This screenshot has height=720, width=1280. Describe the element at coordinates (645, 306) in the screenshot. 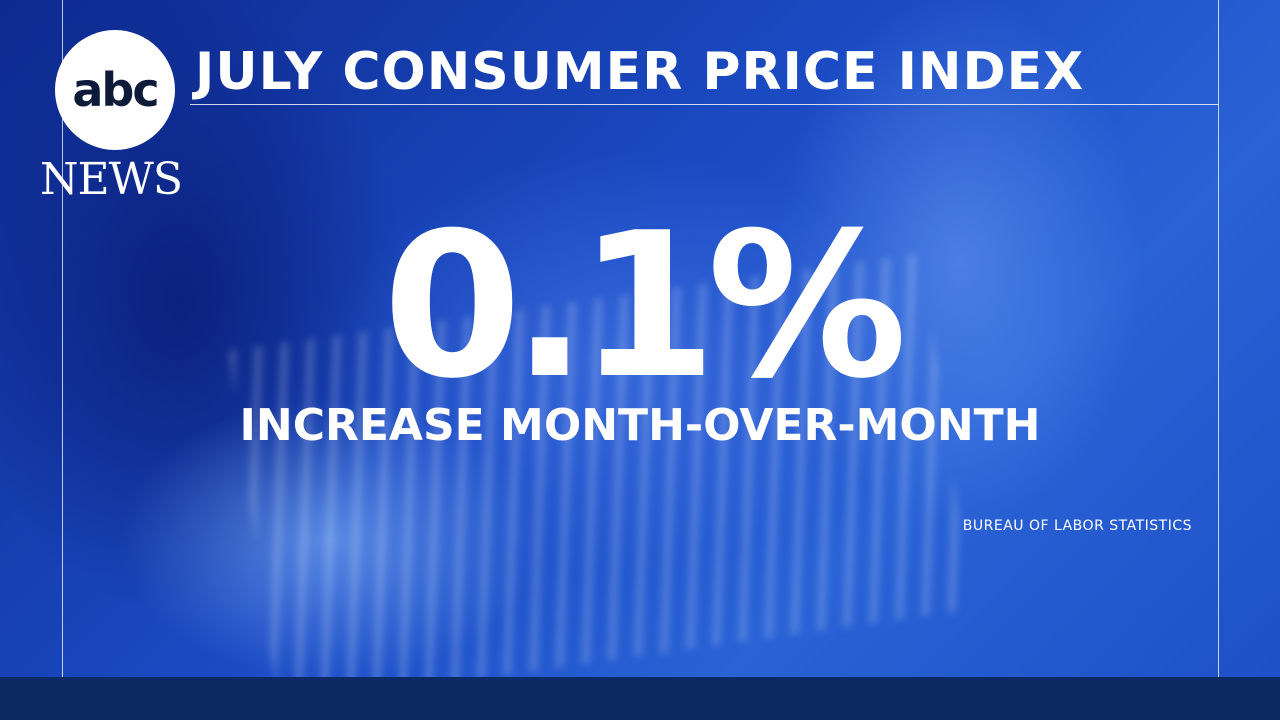

I see `stat-value: 0.1%` at that location.